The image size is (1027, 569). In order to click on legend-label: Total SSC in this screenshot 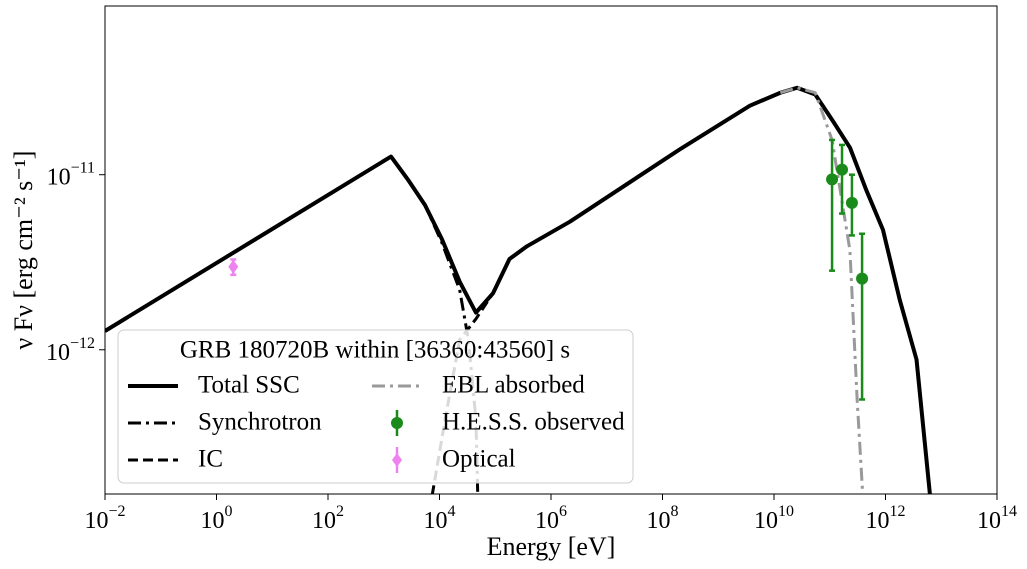, I will do `click(249, 385)`.